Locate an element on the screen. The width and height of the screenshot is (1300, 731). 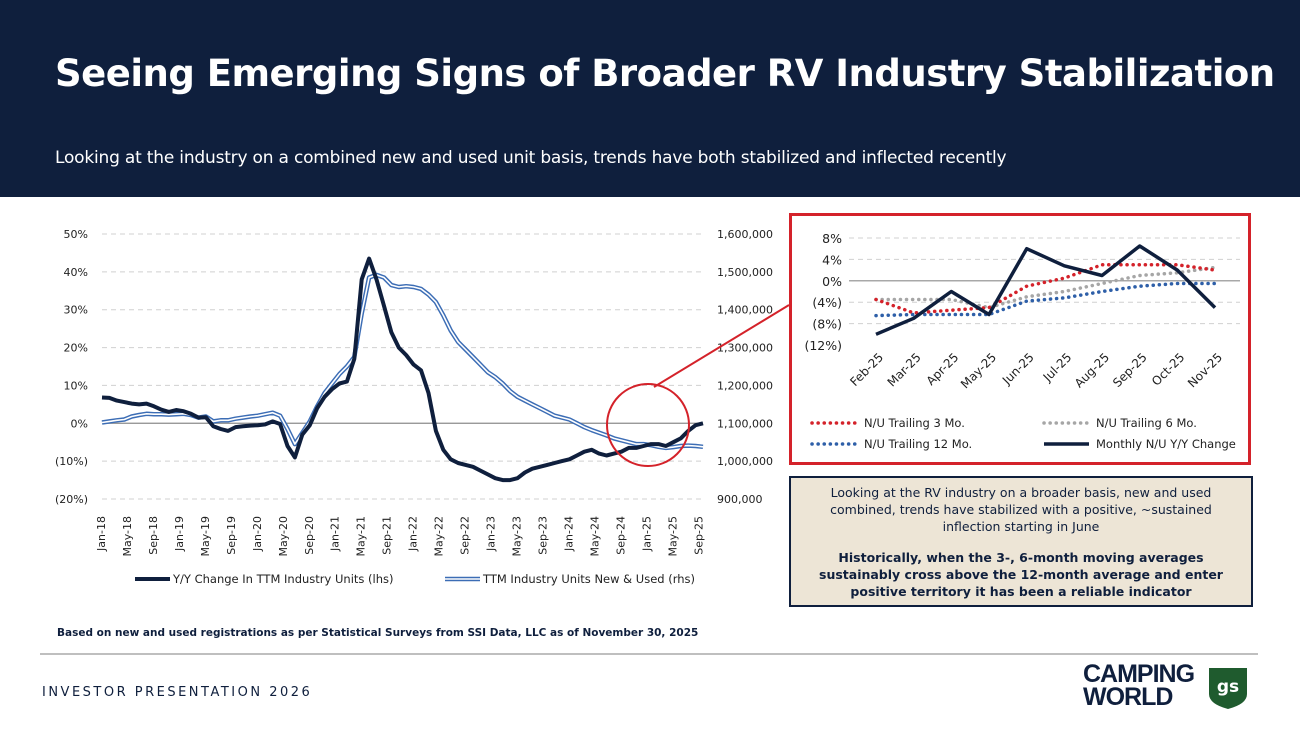
main-chart-x-tick: May-23 is located at coordinates (517, 536).